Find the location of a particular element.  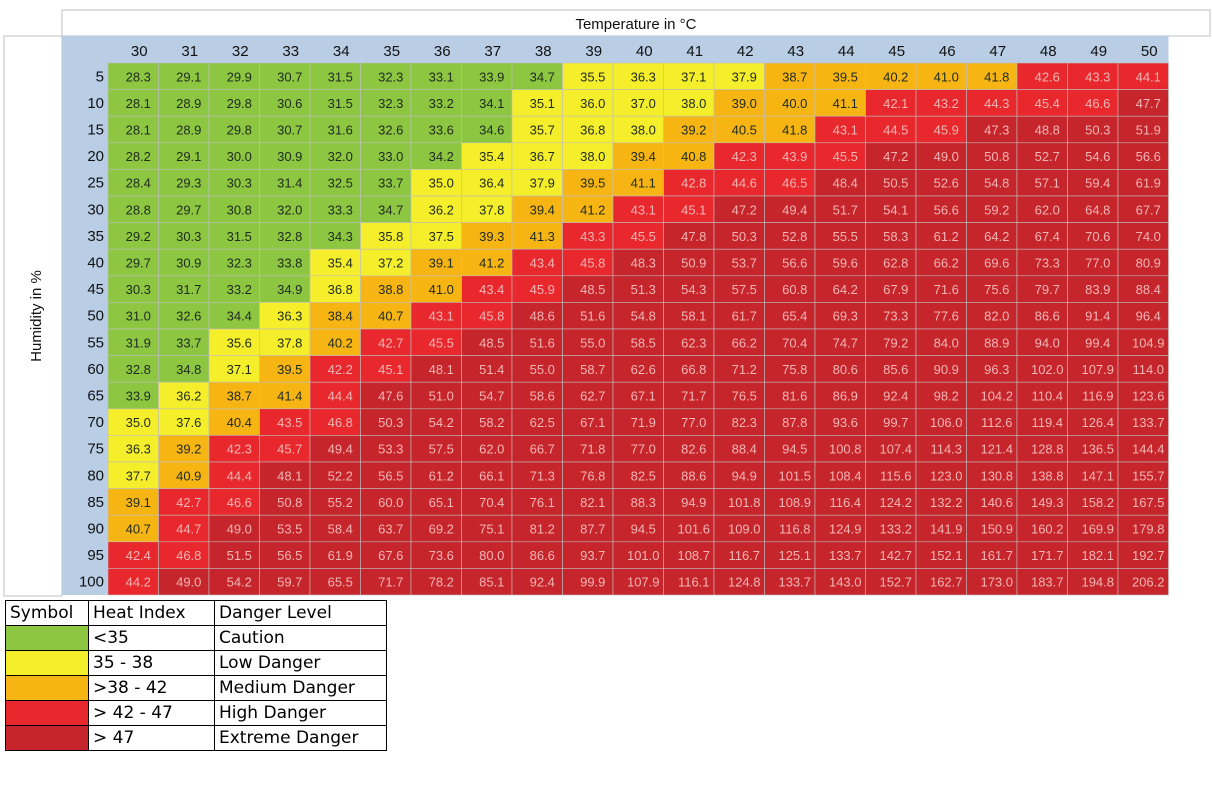

cell-value: 79.7 is located at coordinates (1047, 289).